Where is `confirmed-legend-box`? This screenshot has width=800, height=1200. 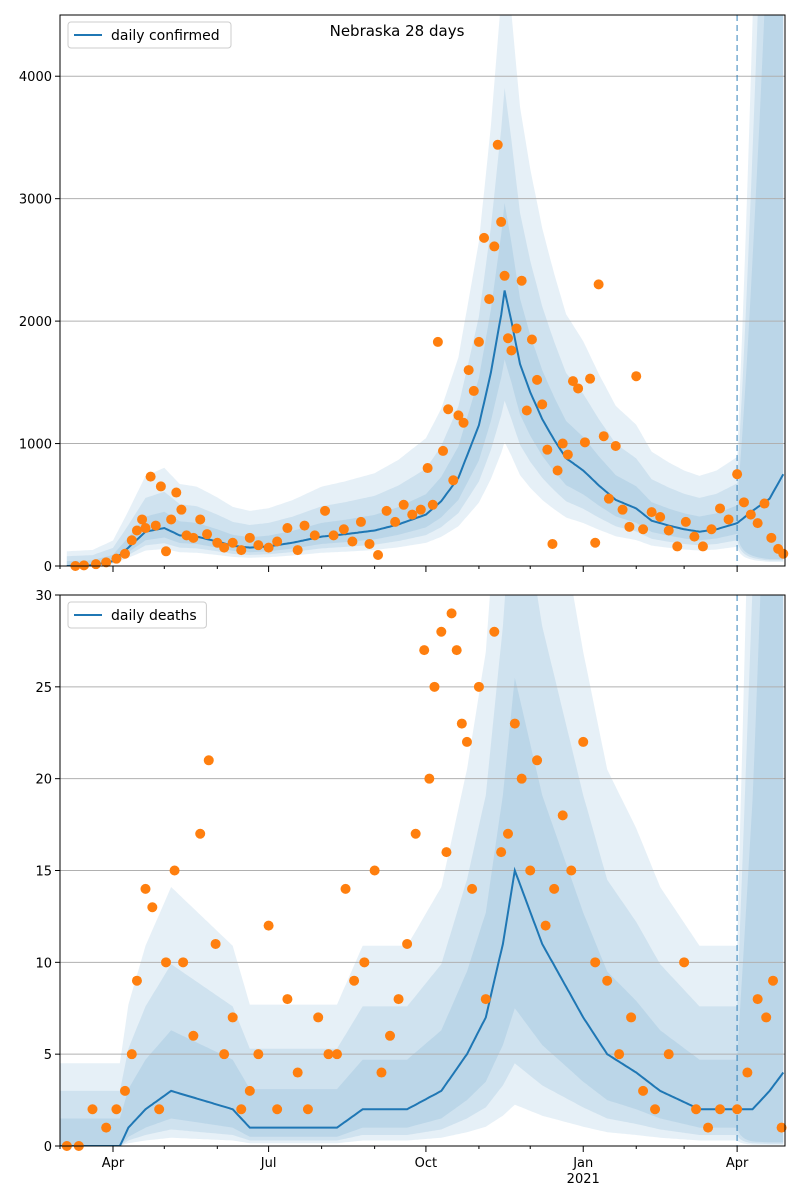
confirmed-legend-box is located at coordinates (149, 35).